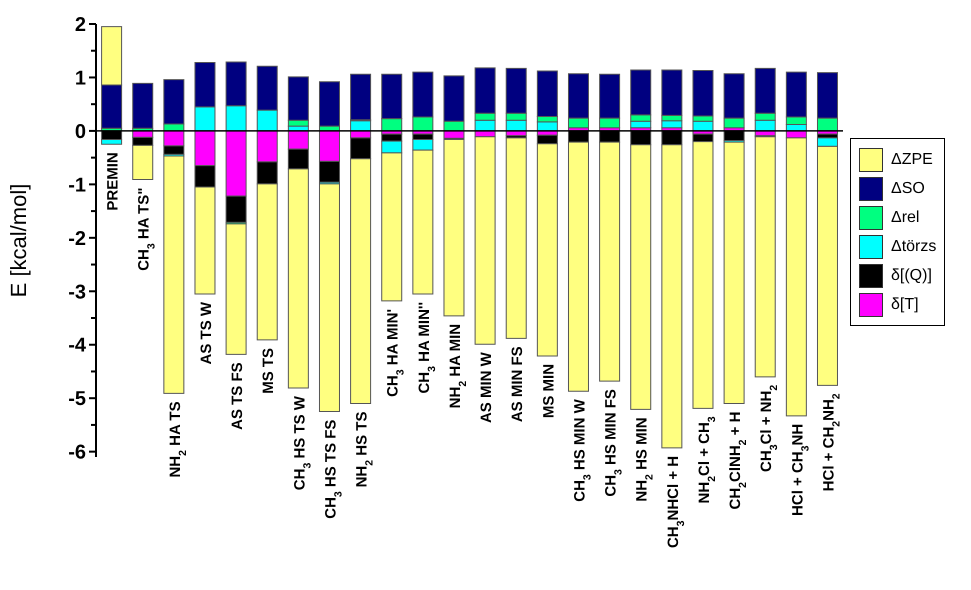 The width and height of the screenshot is (971, 590). Describe the element at coordinates (77, 345) in the screenshot. I see `y-tick-label: -4` at that location.